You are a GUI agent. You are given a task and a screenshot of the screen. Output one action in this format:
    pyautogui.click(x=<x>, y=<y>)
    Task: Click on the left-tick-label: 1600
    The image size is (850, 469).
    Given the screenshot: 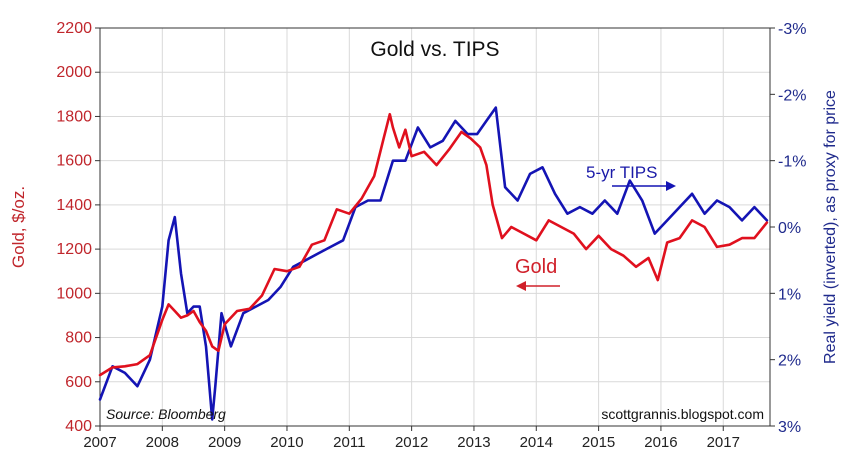 What is the action you would take?
    pyautogui.click(x=74, y=161)
    